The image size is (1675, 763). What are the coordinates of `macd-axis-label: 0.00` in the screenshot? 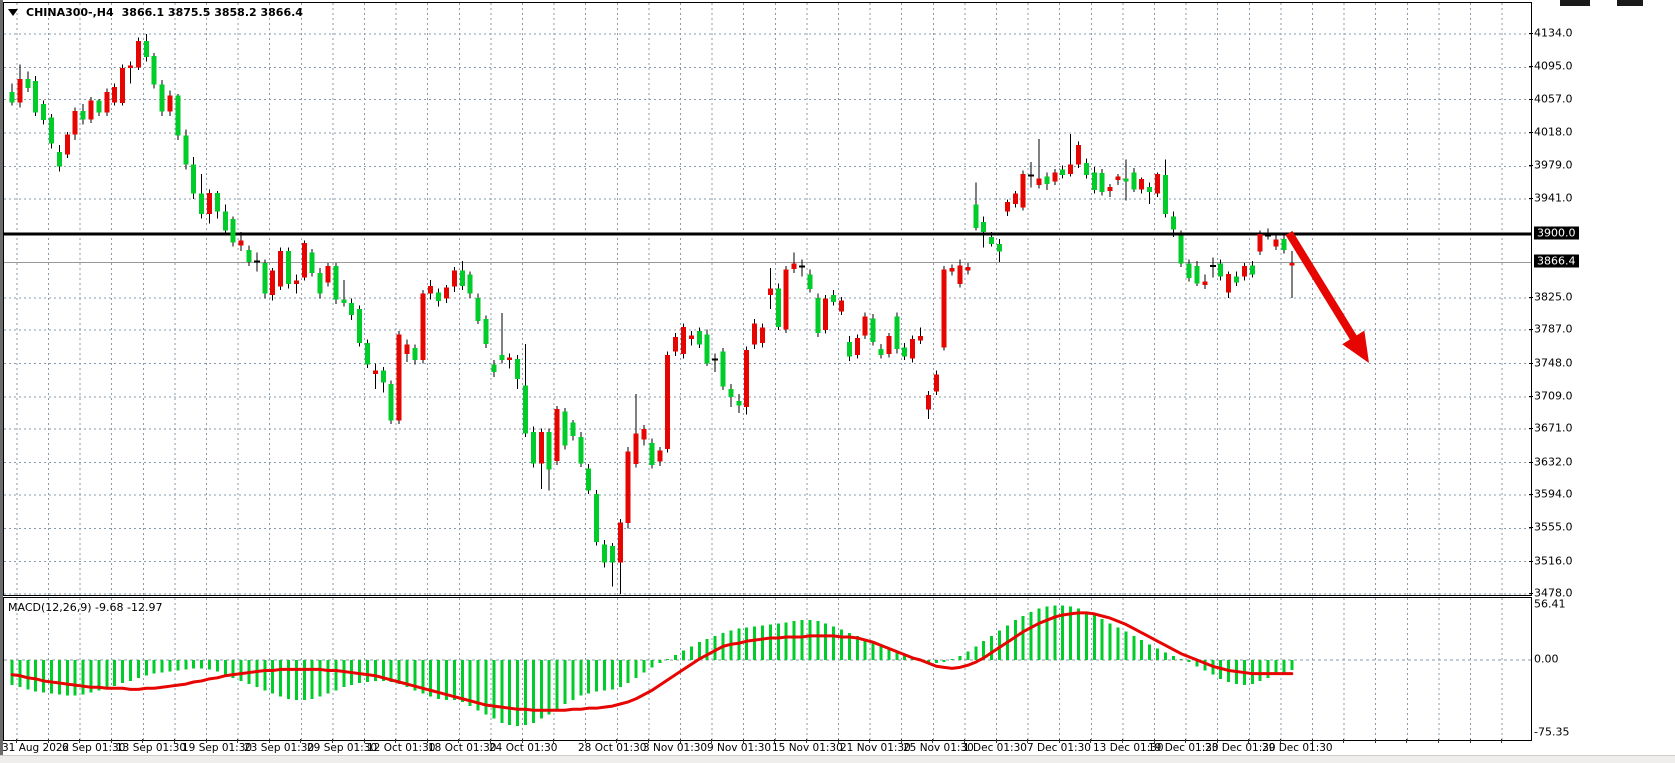 It's located at (1546, 659).